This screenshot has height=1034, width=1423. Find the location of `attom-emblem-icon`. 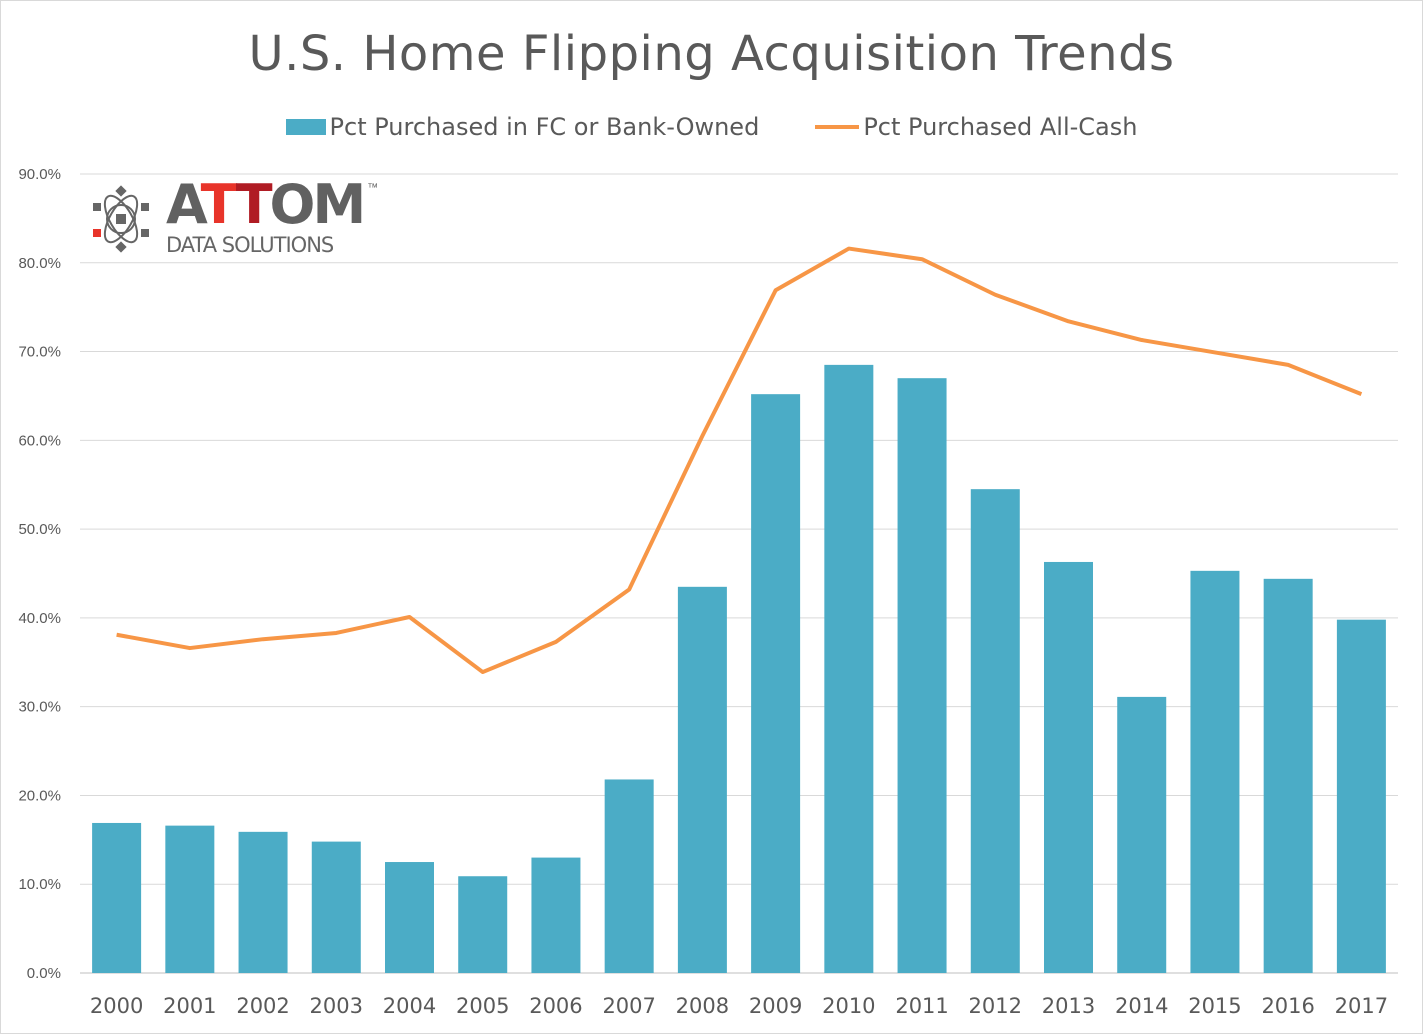

attom-emblem-icon is located at coordinates (121, 219).